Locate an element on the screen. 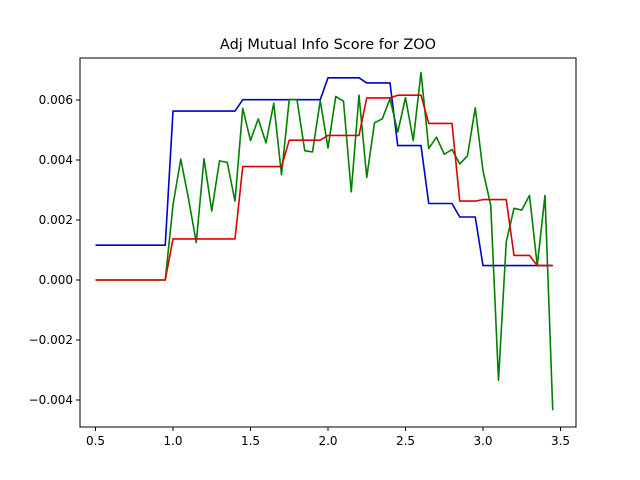 Image resolution: width=640 pixels, height=480 pixels. x-tick-label: 1.5 is located at coordinates (250, 441).